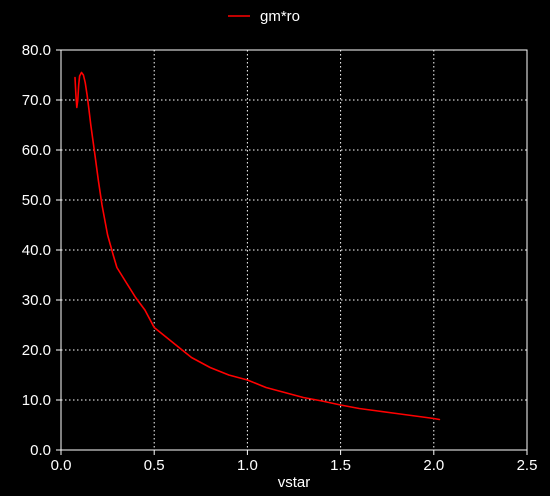 The width and height of the screenshot is (550, 496). Describe the element at coordinates (40, 450) in the screenshot. I see `y-tick-label: 0.0` at that location.